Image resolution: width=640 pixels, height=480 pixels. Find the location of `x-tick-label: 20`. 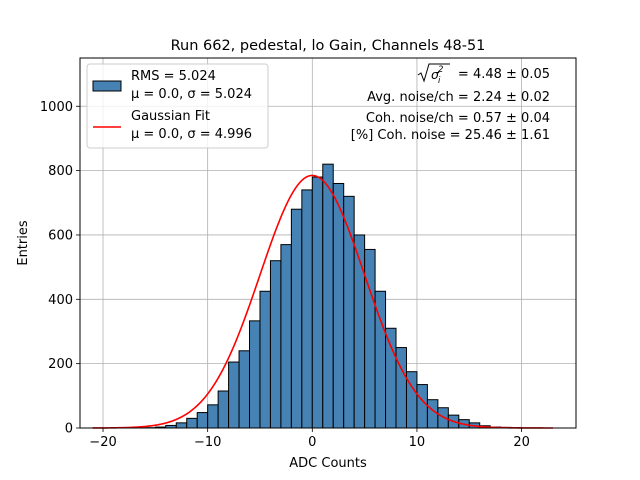

x-tick-label: 20 is located at coordinates (521, 442).